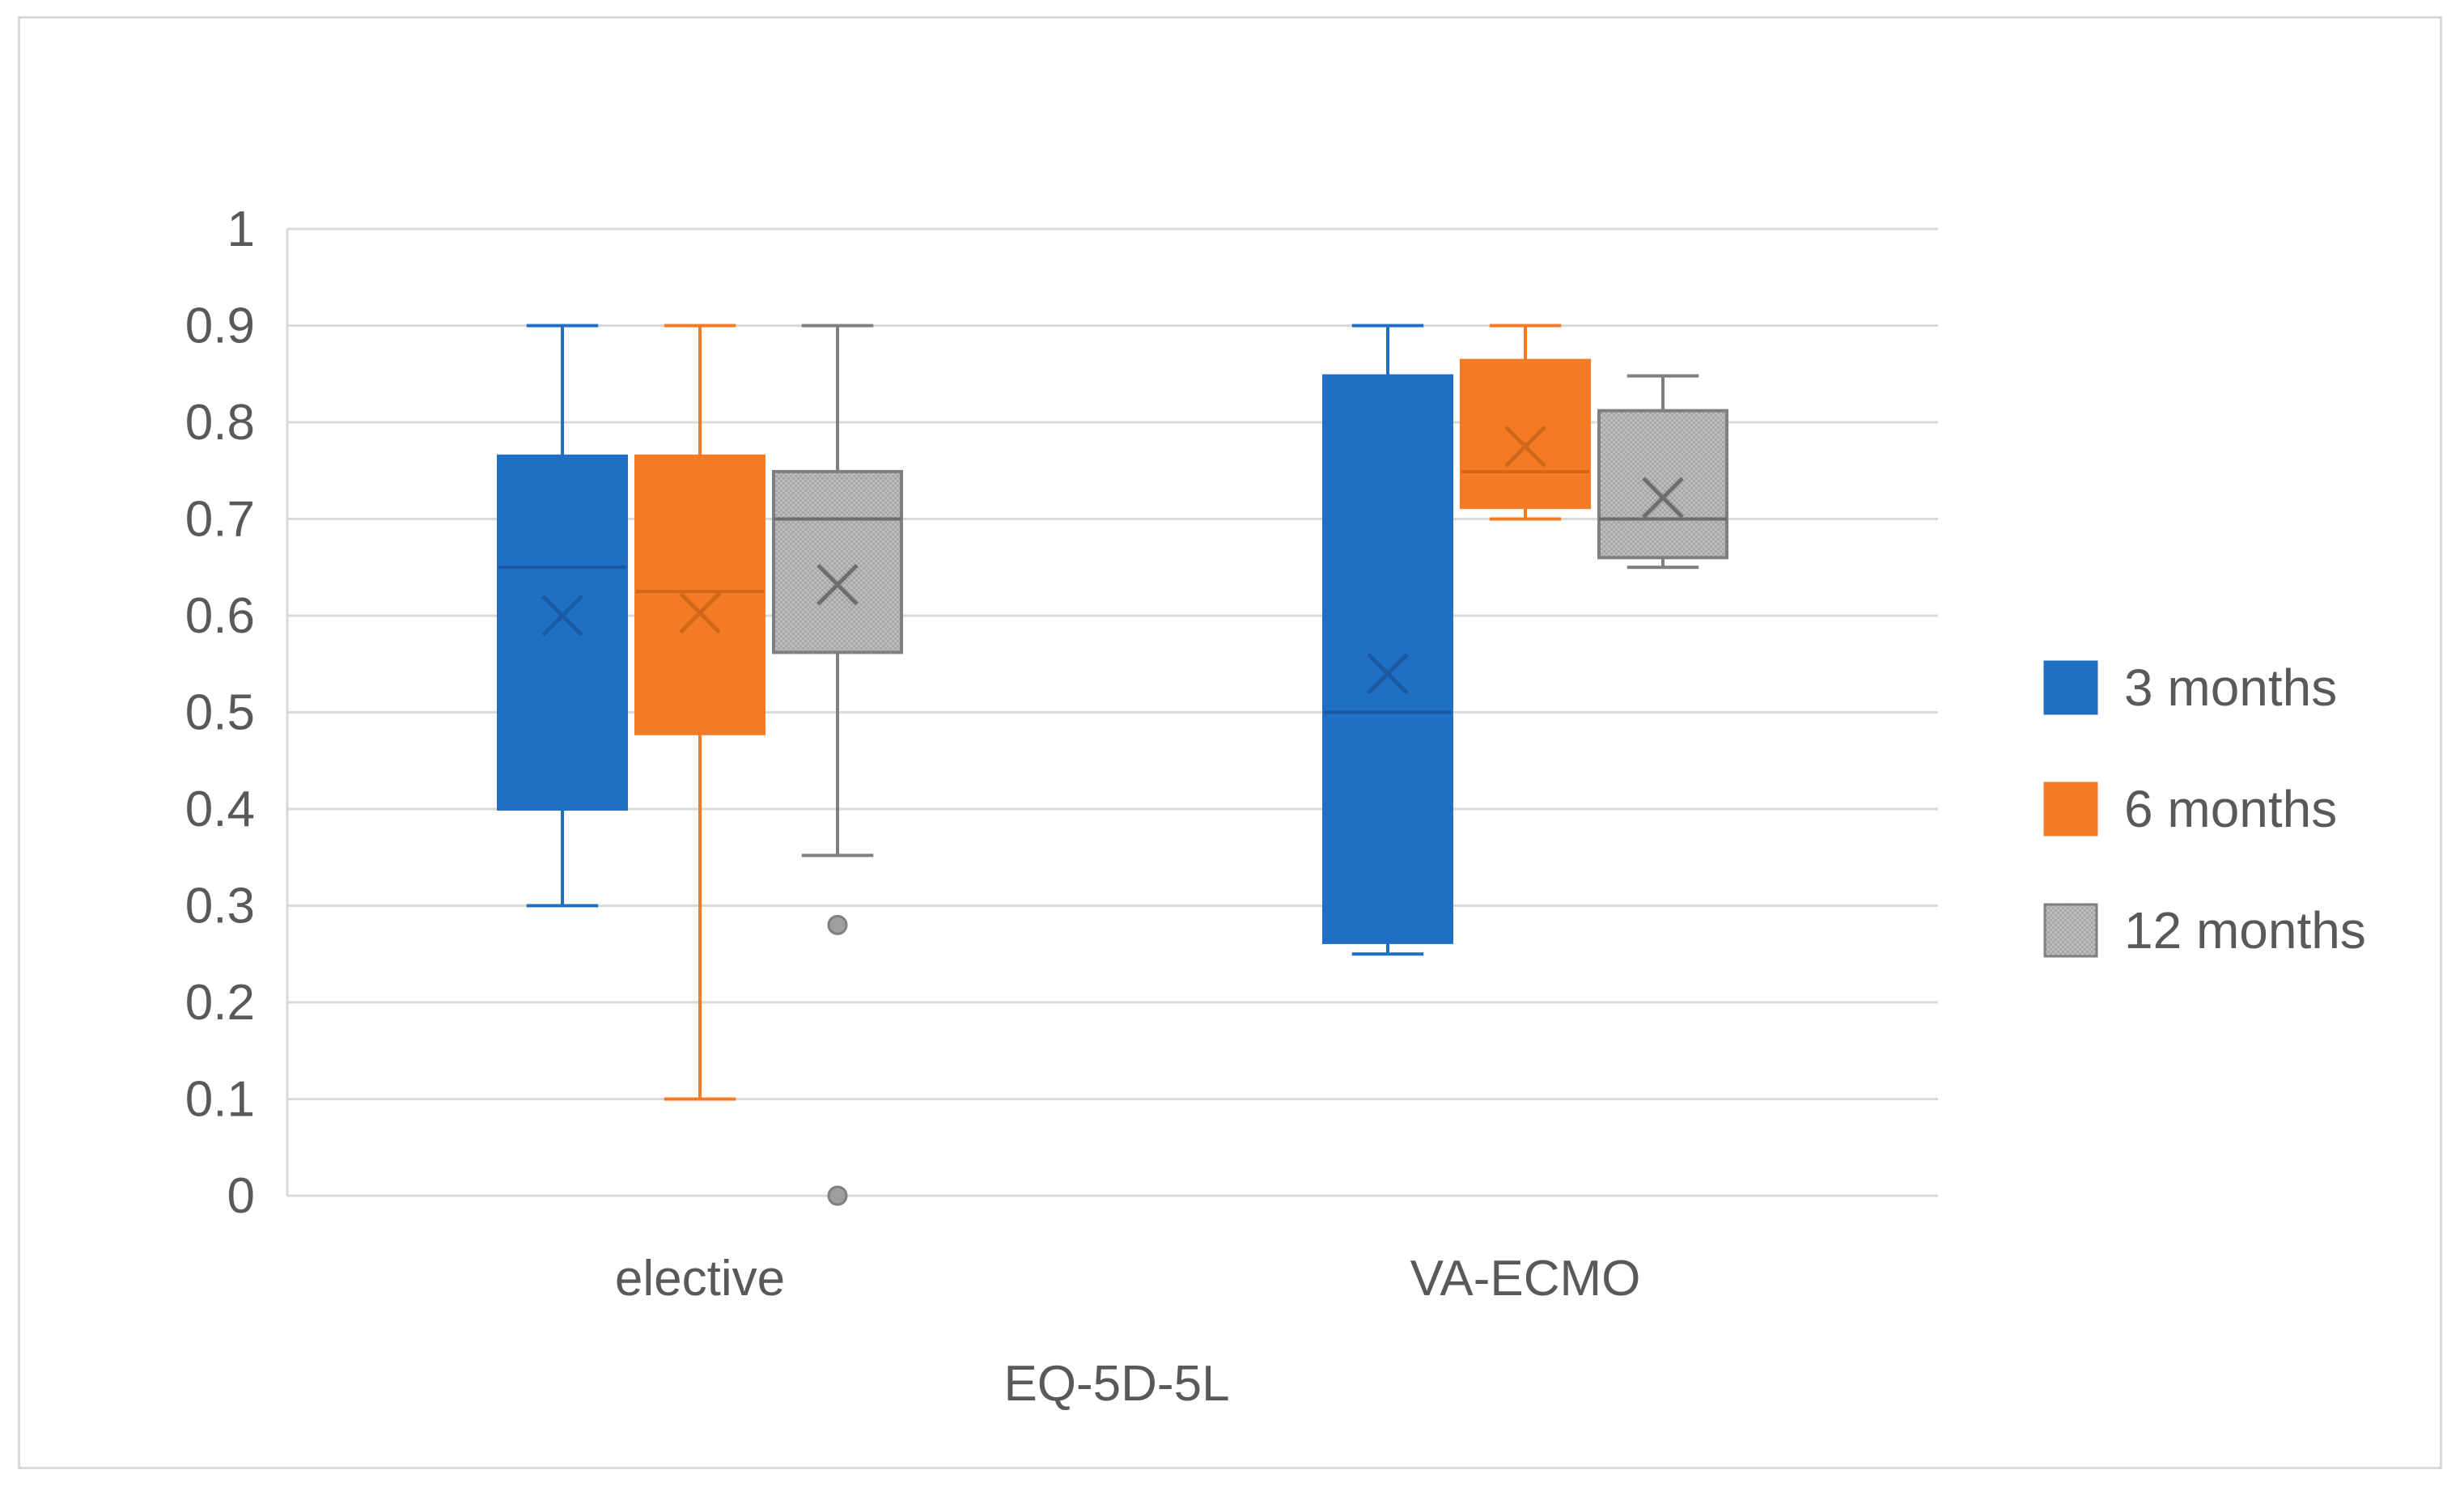 This screenshot has width=2464, height=1491. Describe the element at coordinates (1127, 1279) in the screenshot. I see `category-labels: elective VA-ECMO` at that location.